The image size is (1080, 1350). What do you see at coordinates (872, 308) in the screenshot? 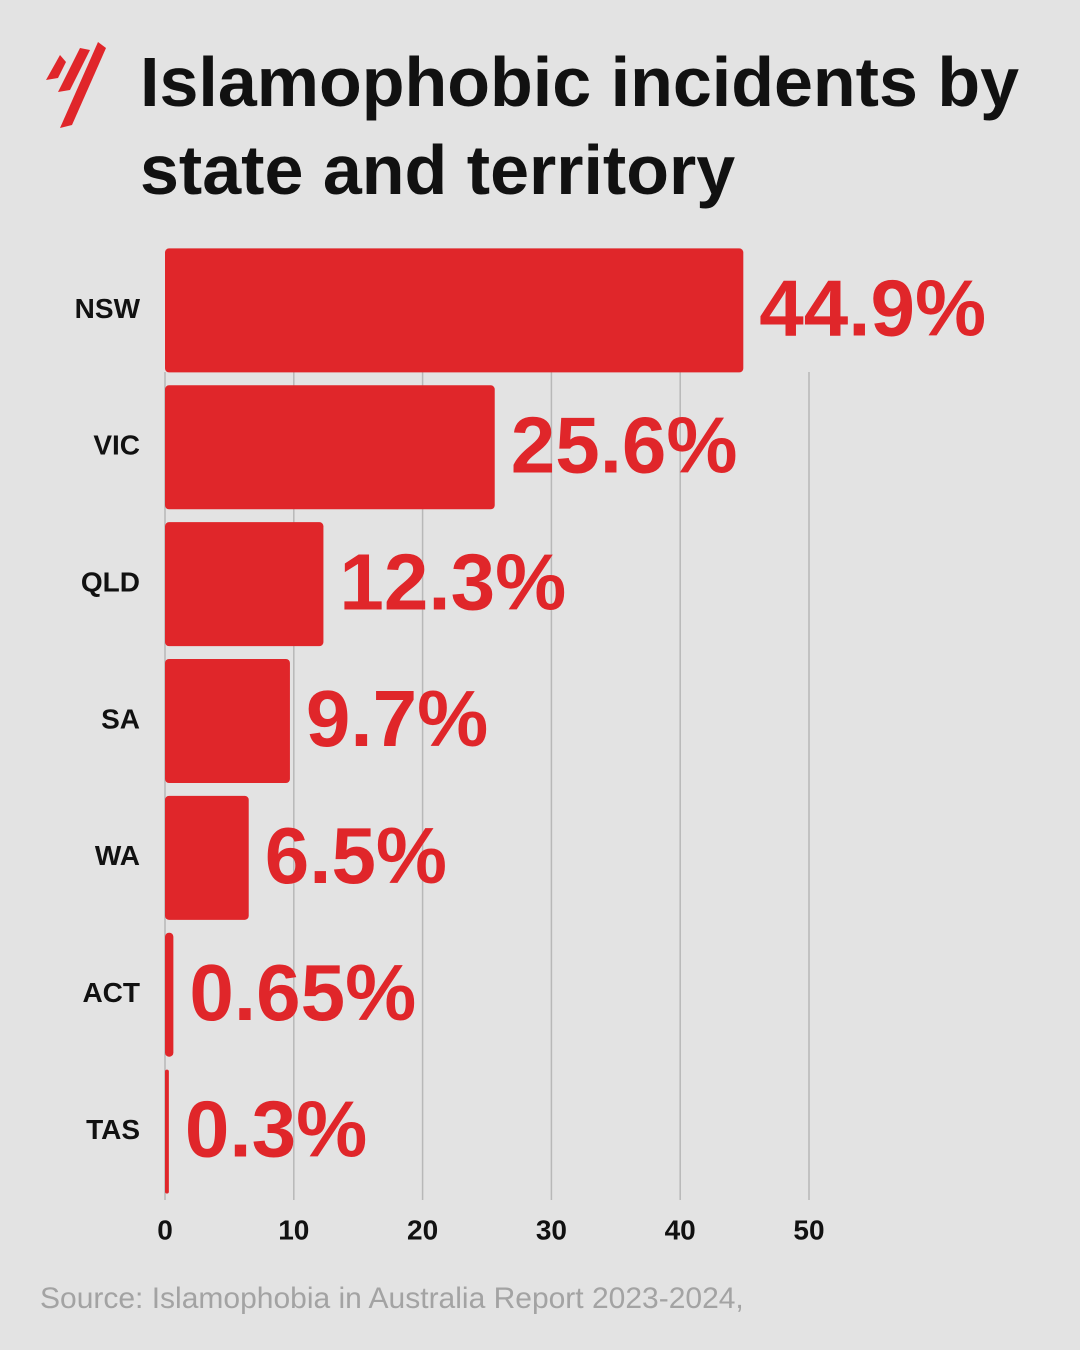
I see `value-label: 44.9%` at bounding box center [872, 308].